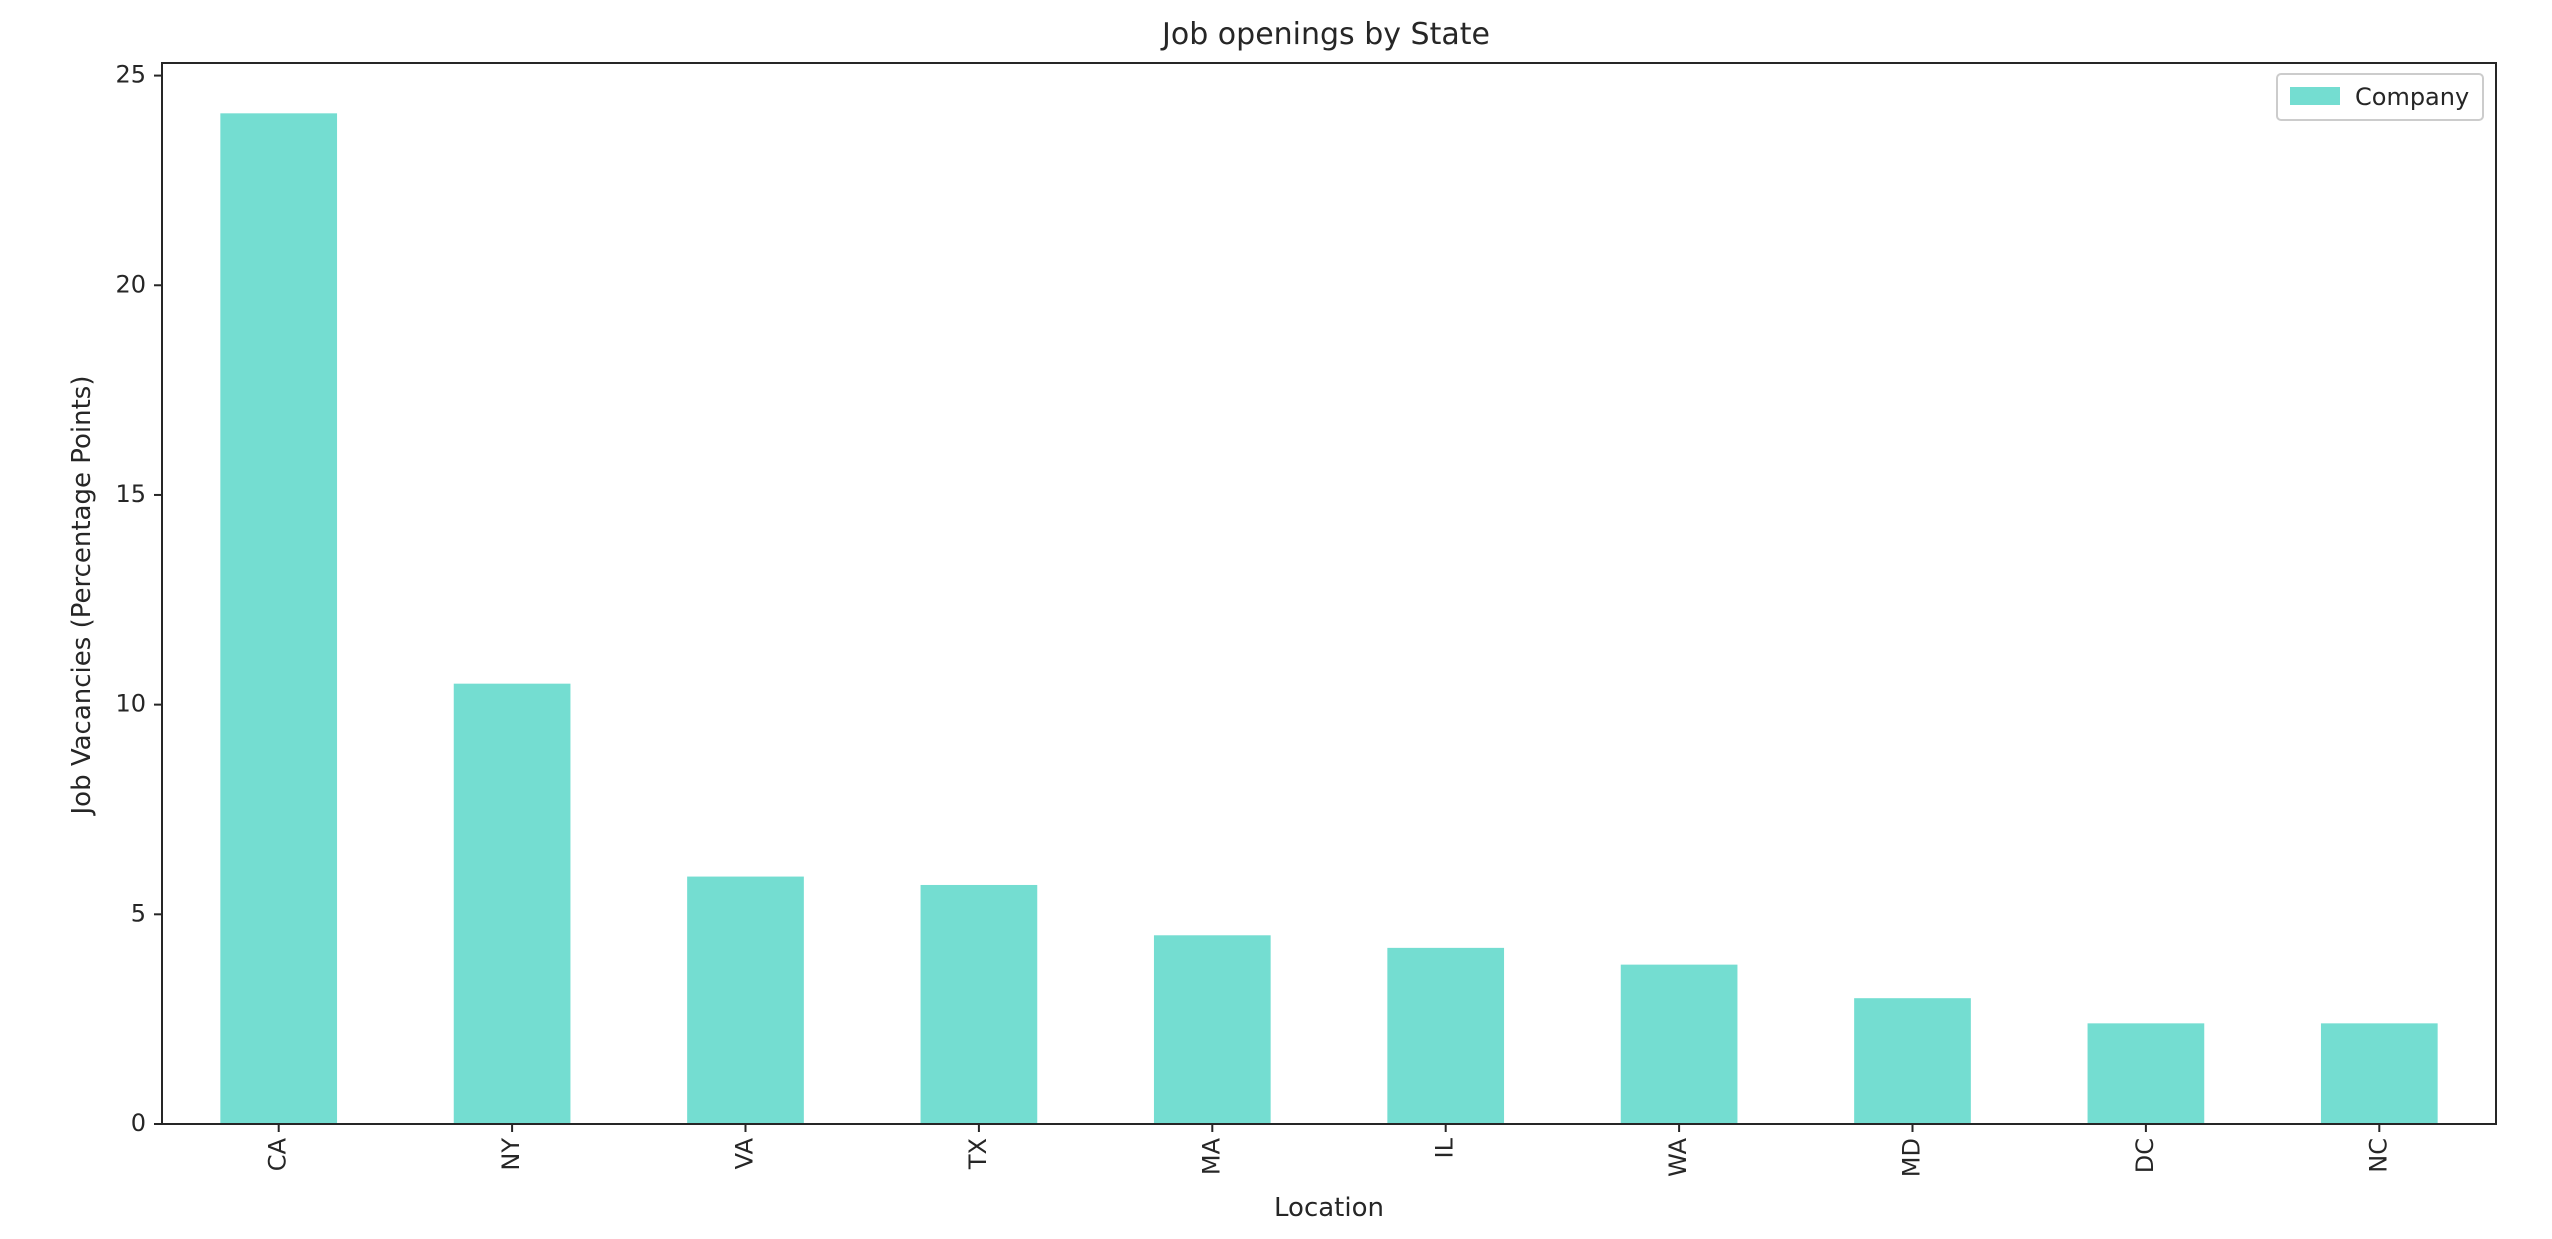 This screenshot has width=2552, height=1239. Describe the element at coordinates (979, 1004) in the screenshot. I see `bar-tx` at that location.